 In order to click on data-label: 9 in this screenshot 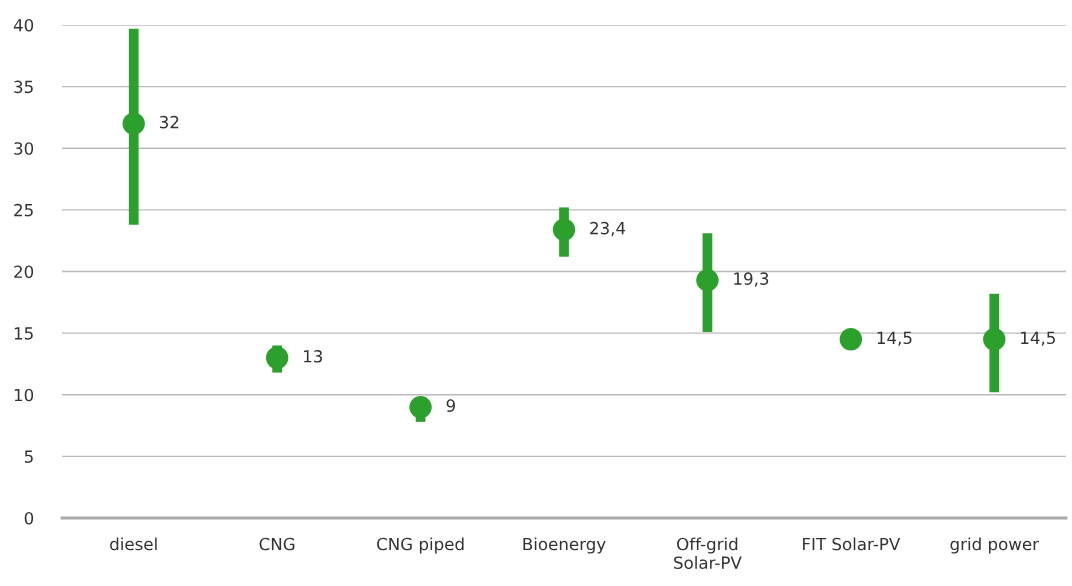, I will do `click(450, 405)`.